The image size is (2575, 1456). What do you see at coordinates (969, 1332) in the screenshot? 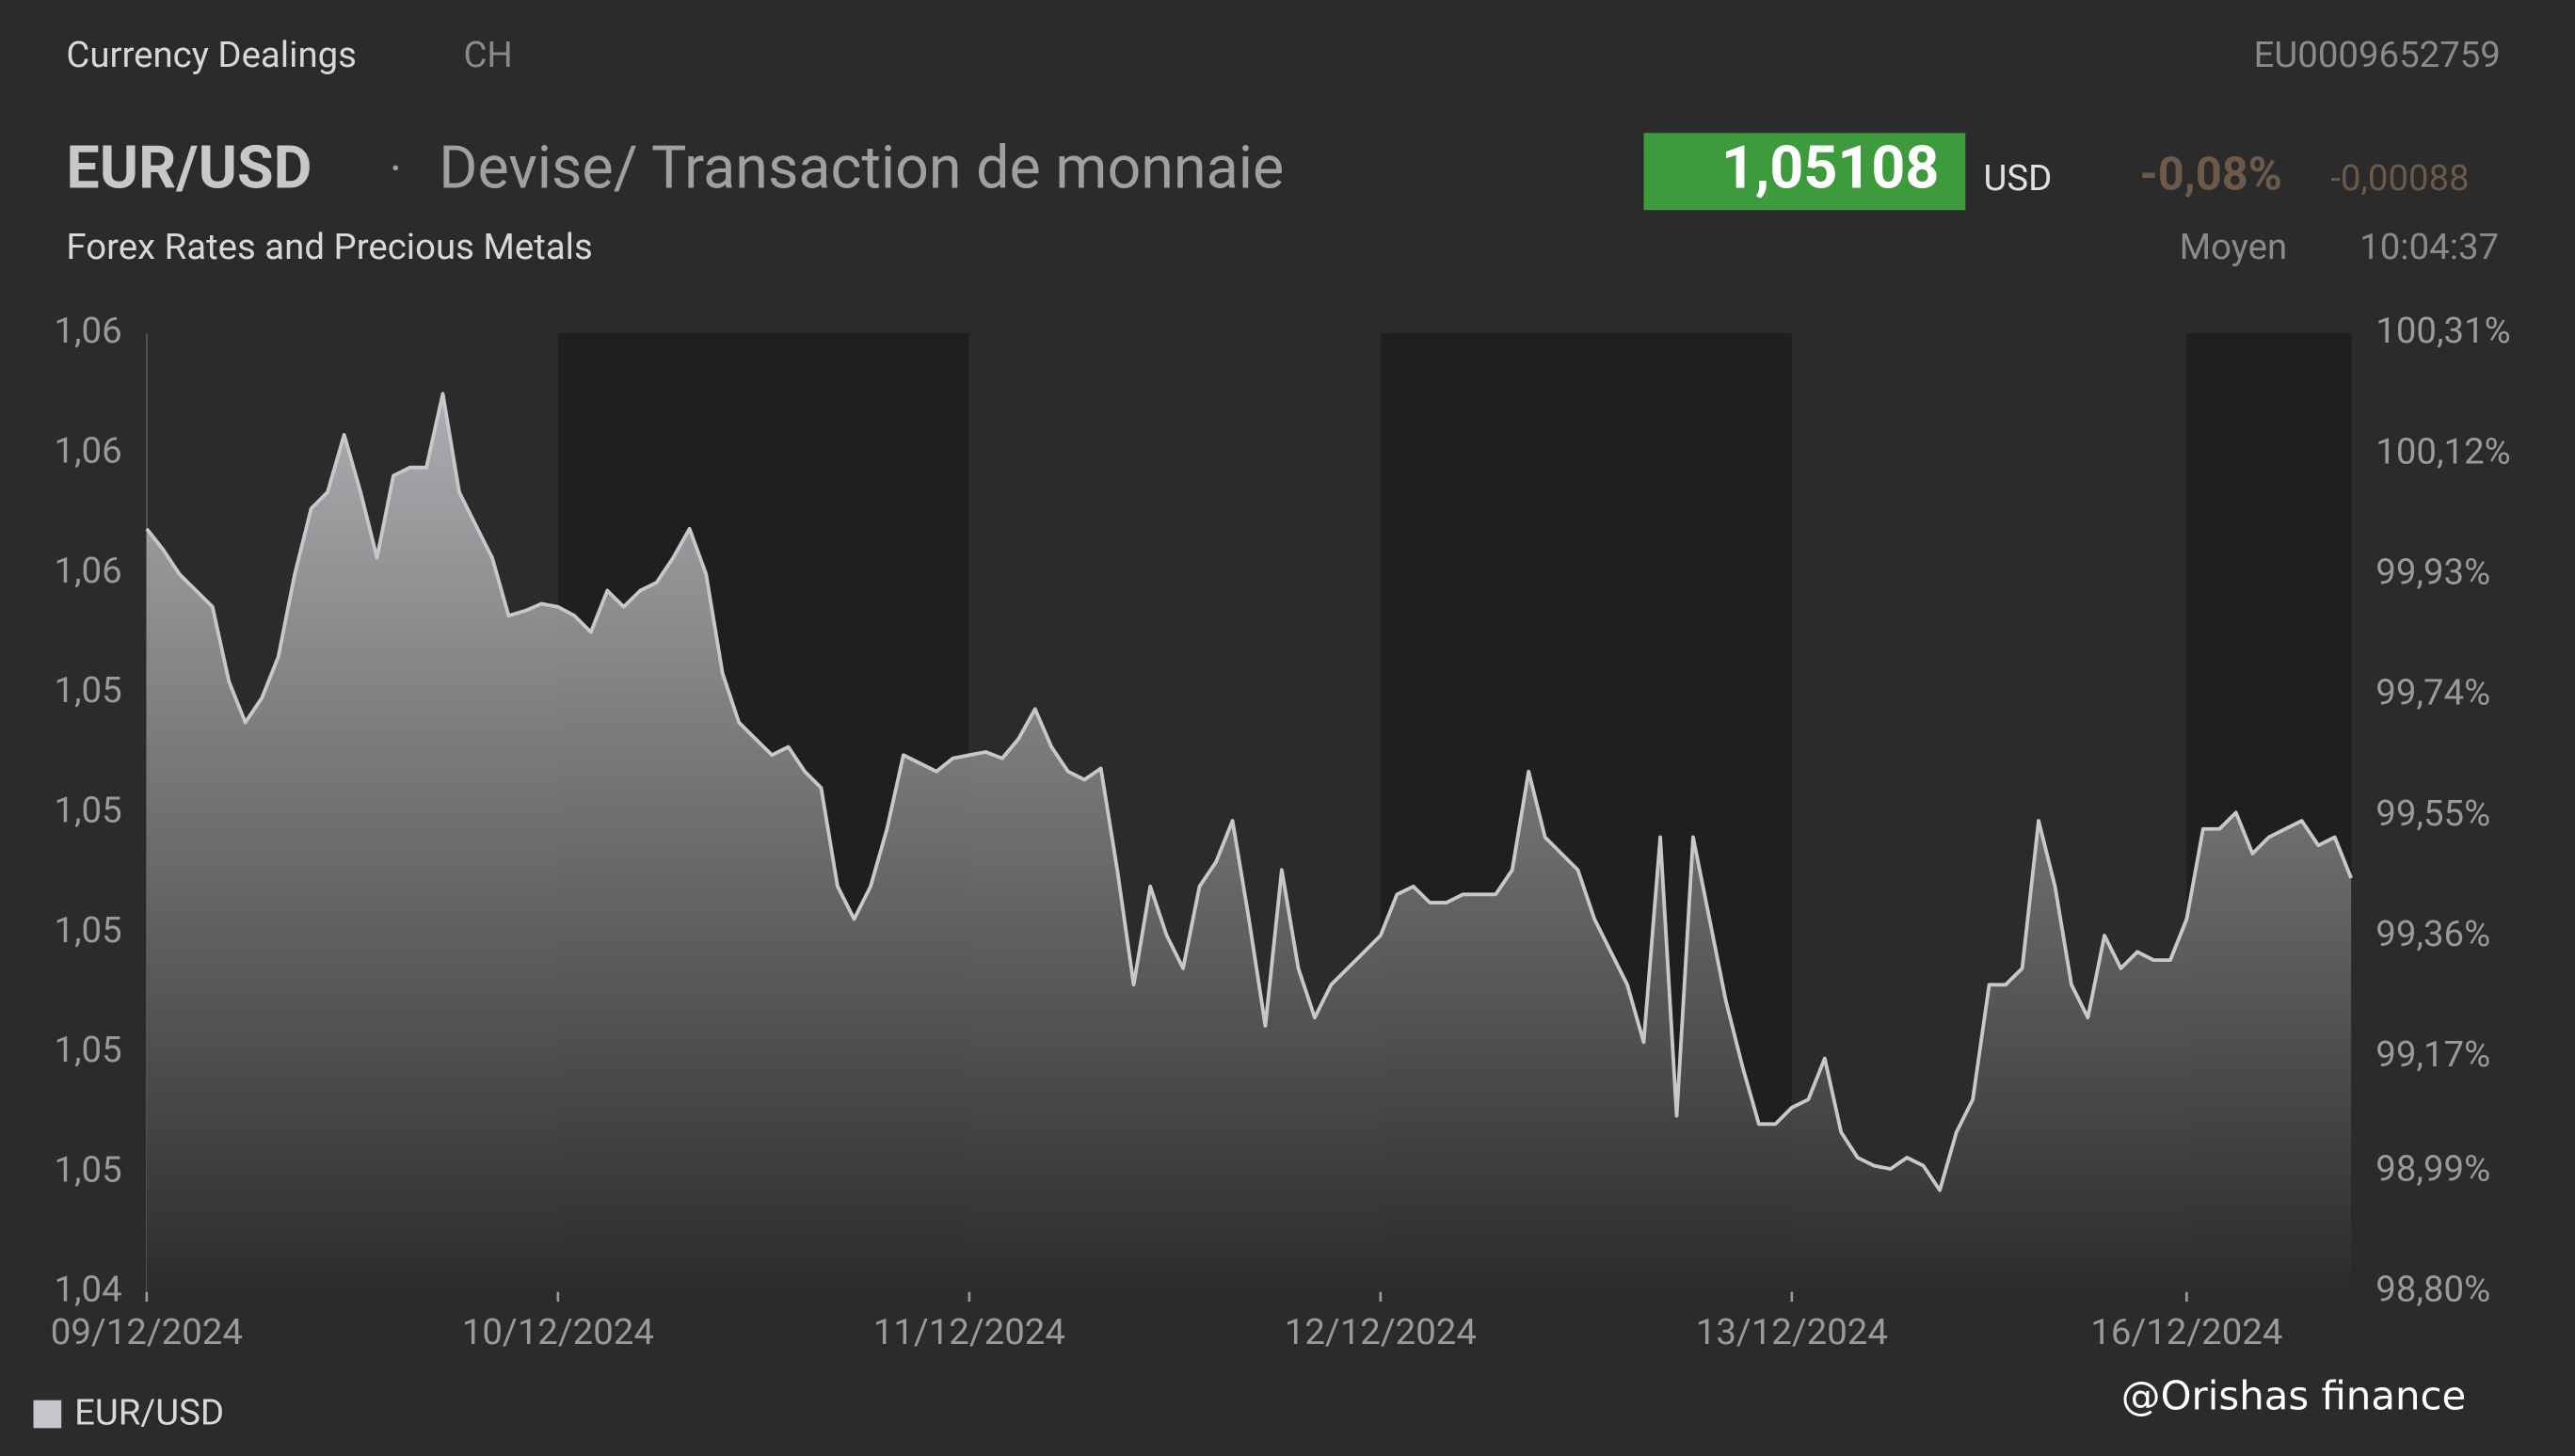
I see `x-tick-label: 11/12/2024` at bounding box center [969, 1332].